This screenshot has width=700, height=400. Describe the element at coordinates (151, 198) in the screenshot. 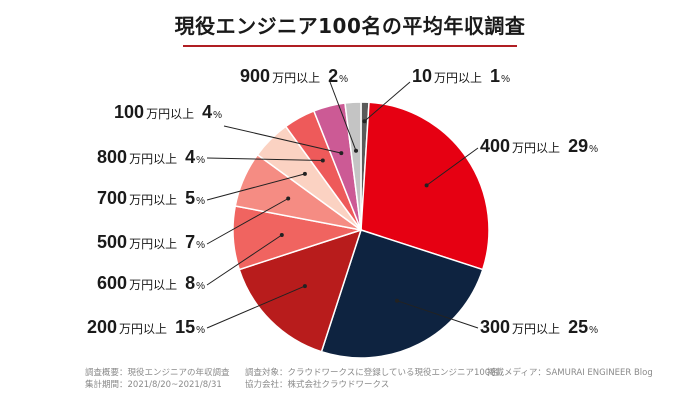

I see `slice-label-700: 700 万円以上 5%` at that location.